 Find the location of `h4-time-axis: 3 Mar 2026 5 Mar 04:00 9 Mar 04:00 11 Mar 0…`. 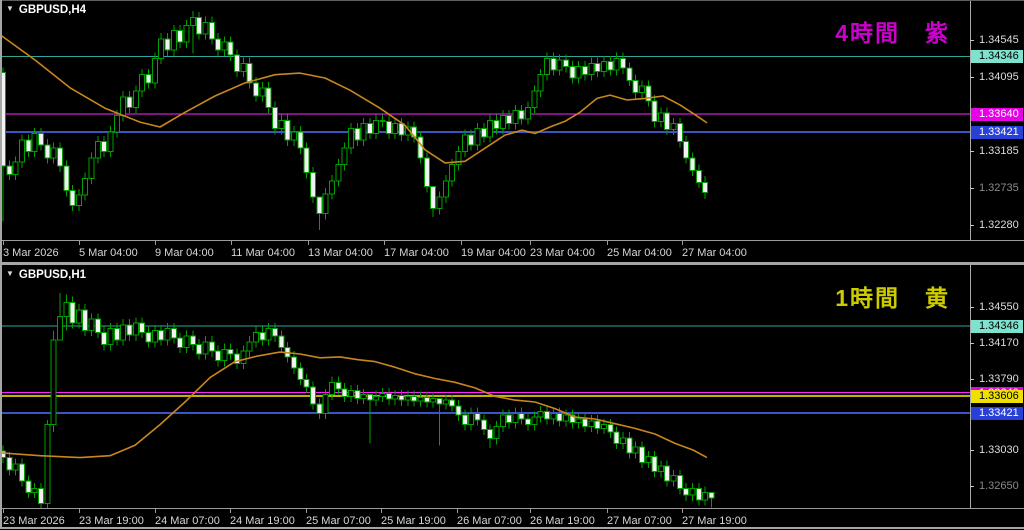

h4-time-axis: 3 Mar 2026 5 Mar 04:00 9 Mar 04:00 11 Mar 0… is located at coordinates (512, 251).